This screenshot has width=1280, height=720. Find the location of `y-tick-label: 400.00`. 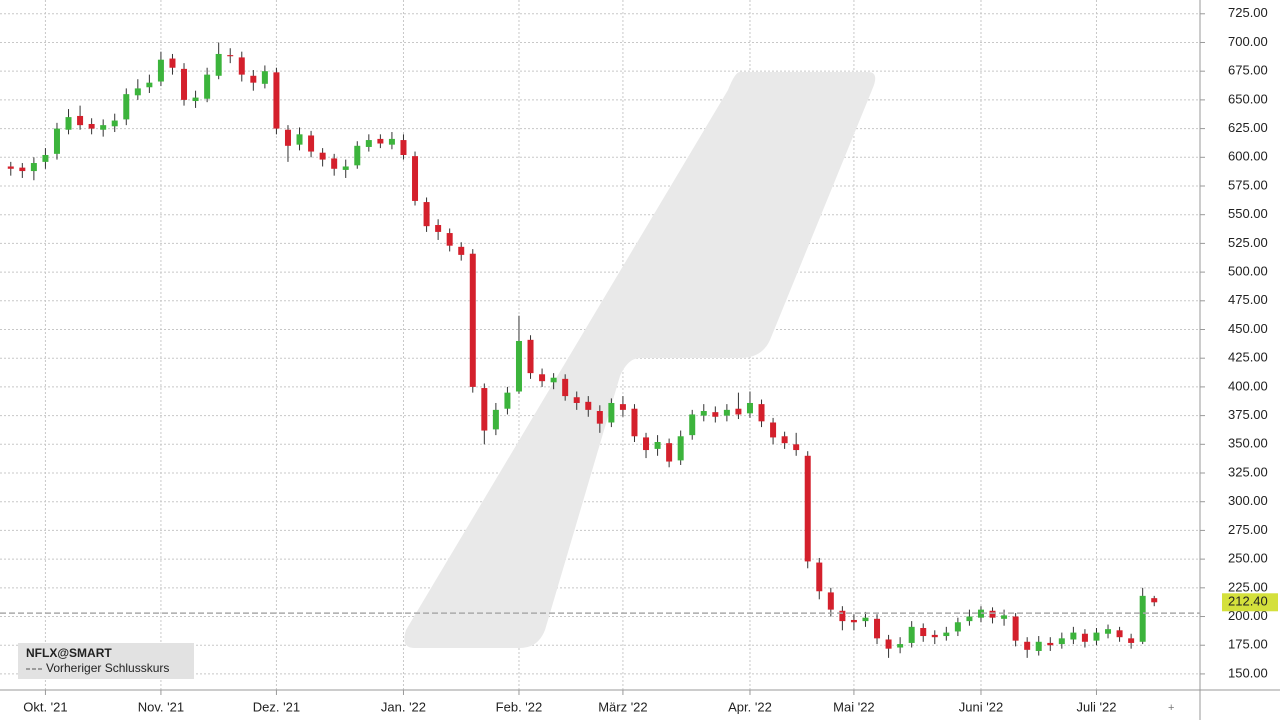

y-tick-label: 400.00 is located at coordinates (1248, 385).